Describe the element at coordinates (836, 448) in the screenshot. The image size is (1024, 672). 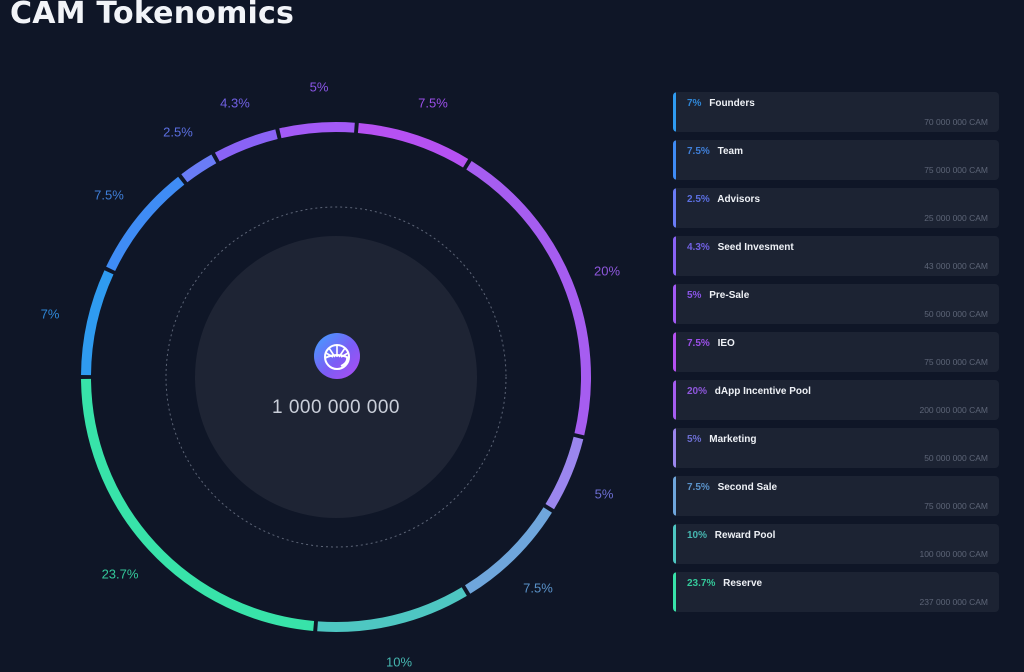
I see `legend-item-marketing: 5% Marketing 50 000 000 CAM` at that location.